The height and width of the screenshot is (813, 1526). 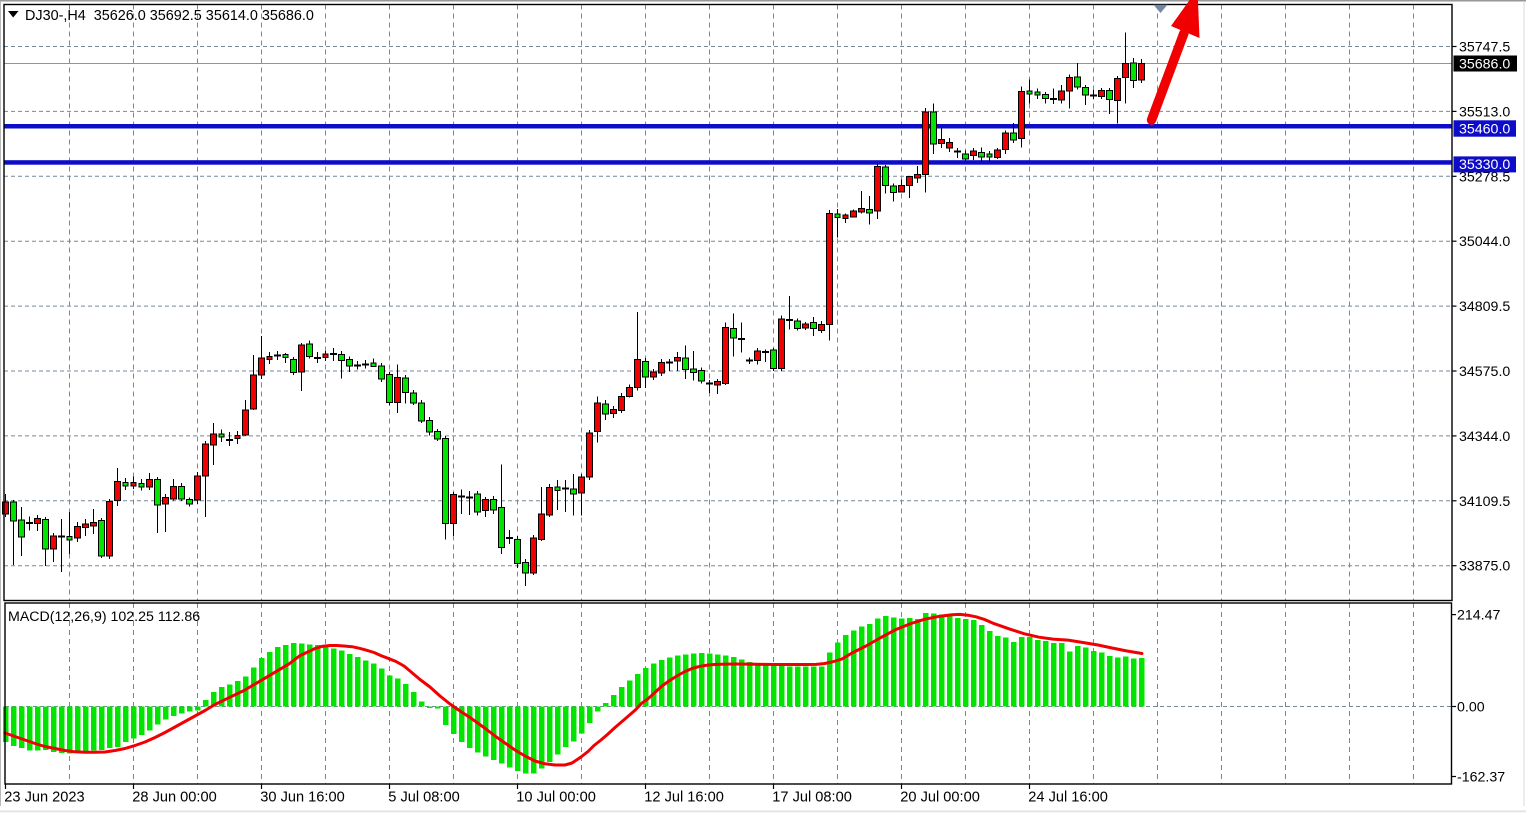 I want to click on svg-text: 35278.5, so click(x=1484, y=177).